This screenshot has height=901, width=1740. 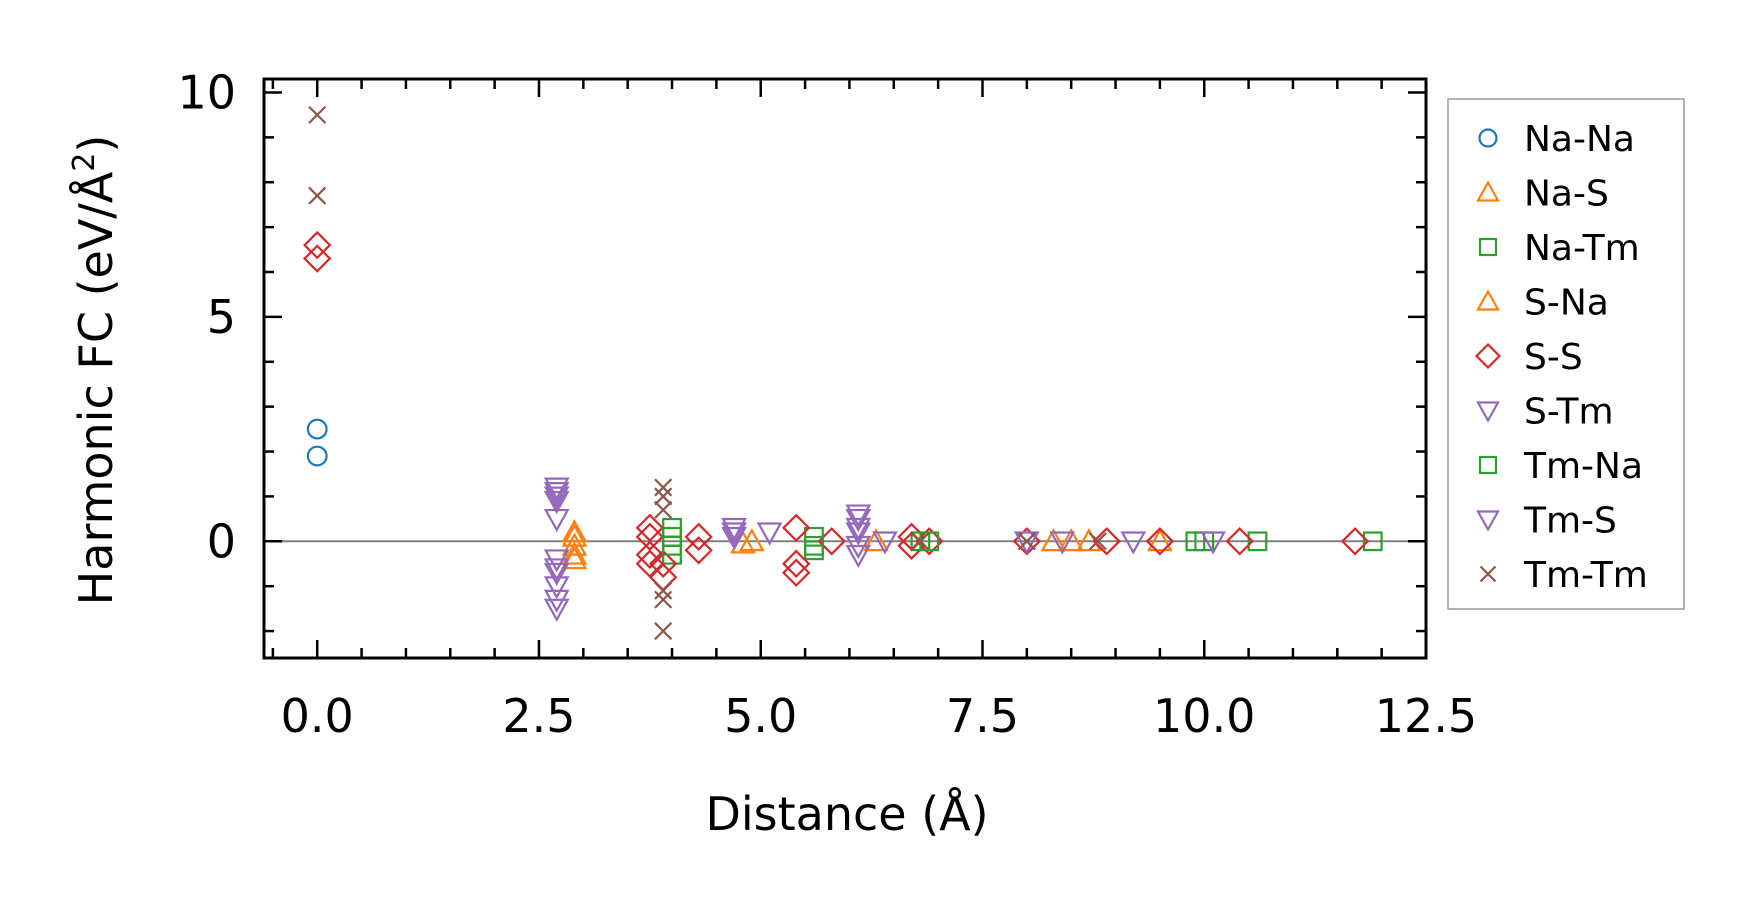 I want to click on y-axis-label: Harmonic FC (eV/Å2), so click(x=95, y=370).